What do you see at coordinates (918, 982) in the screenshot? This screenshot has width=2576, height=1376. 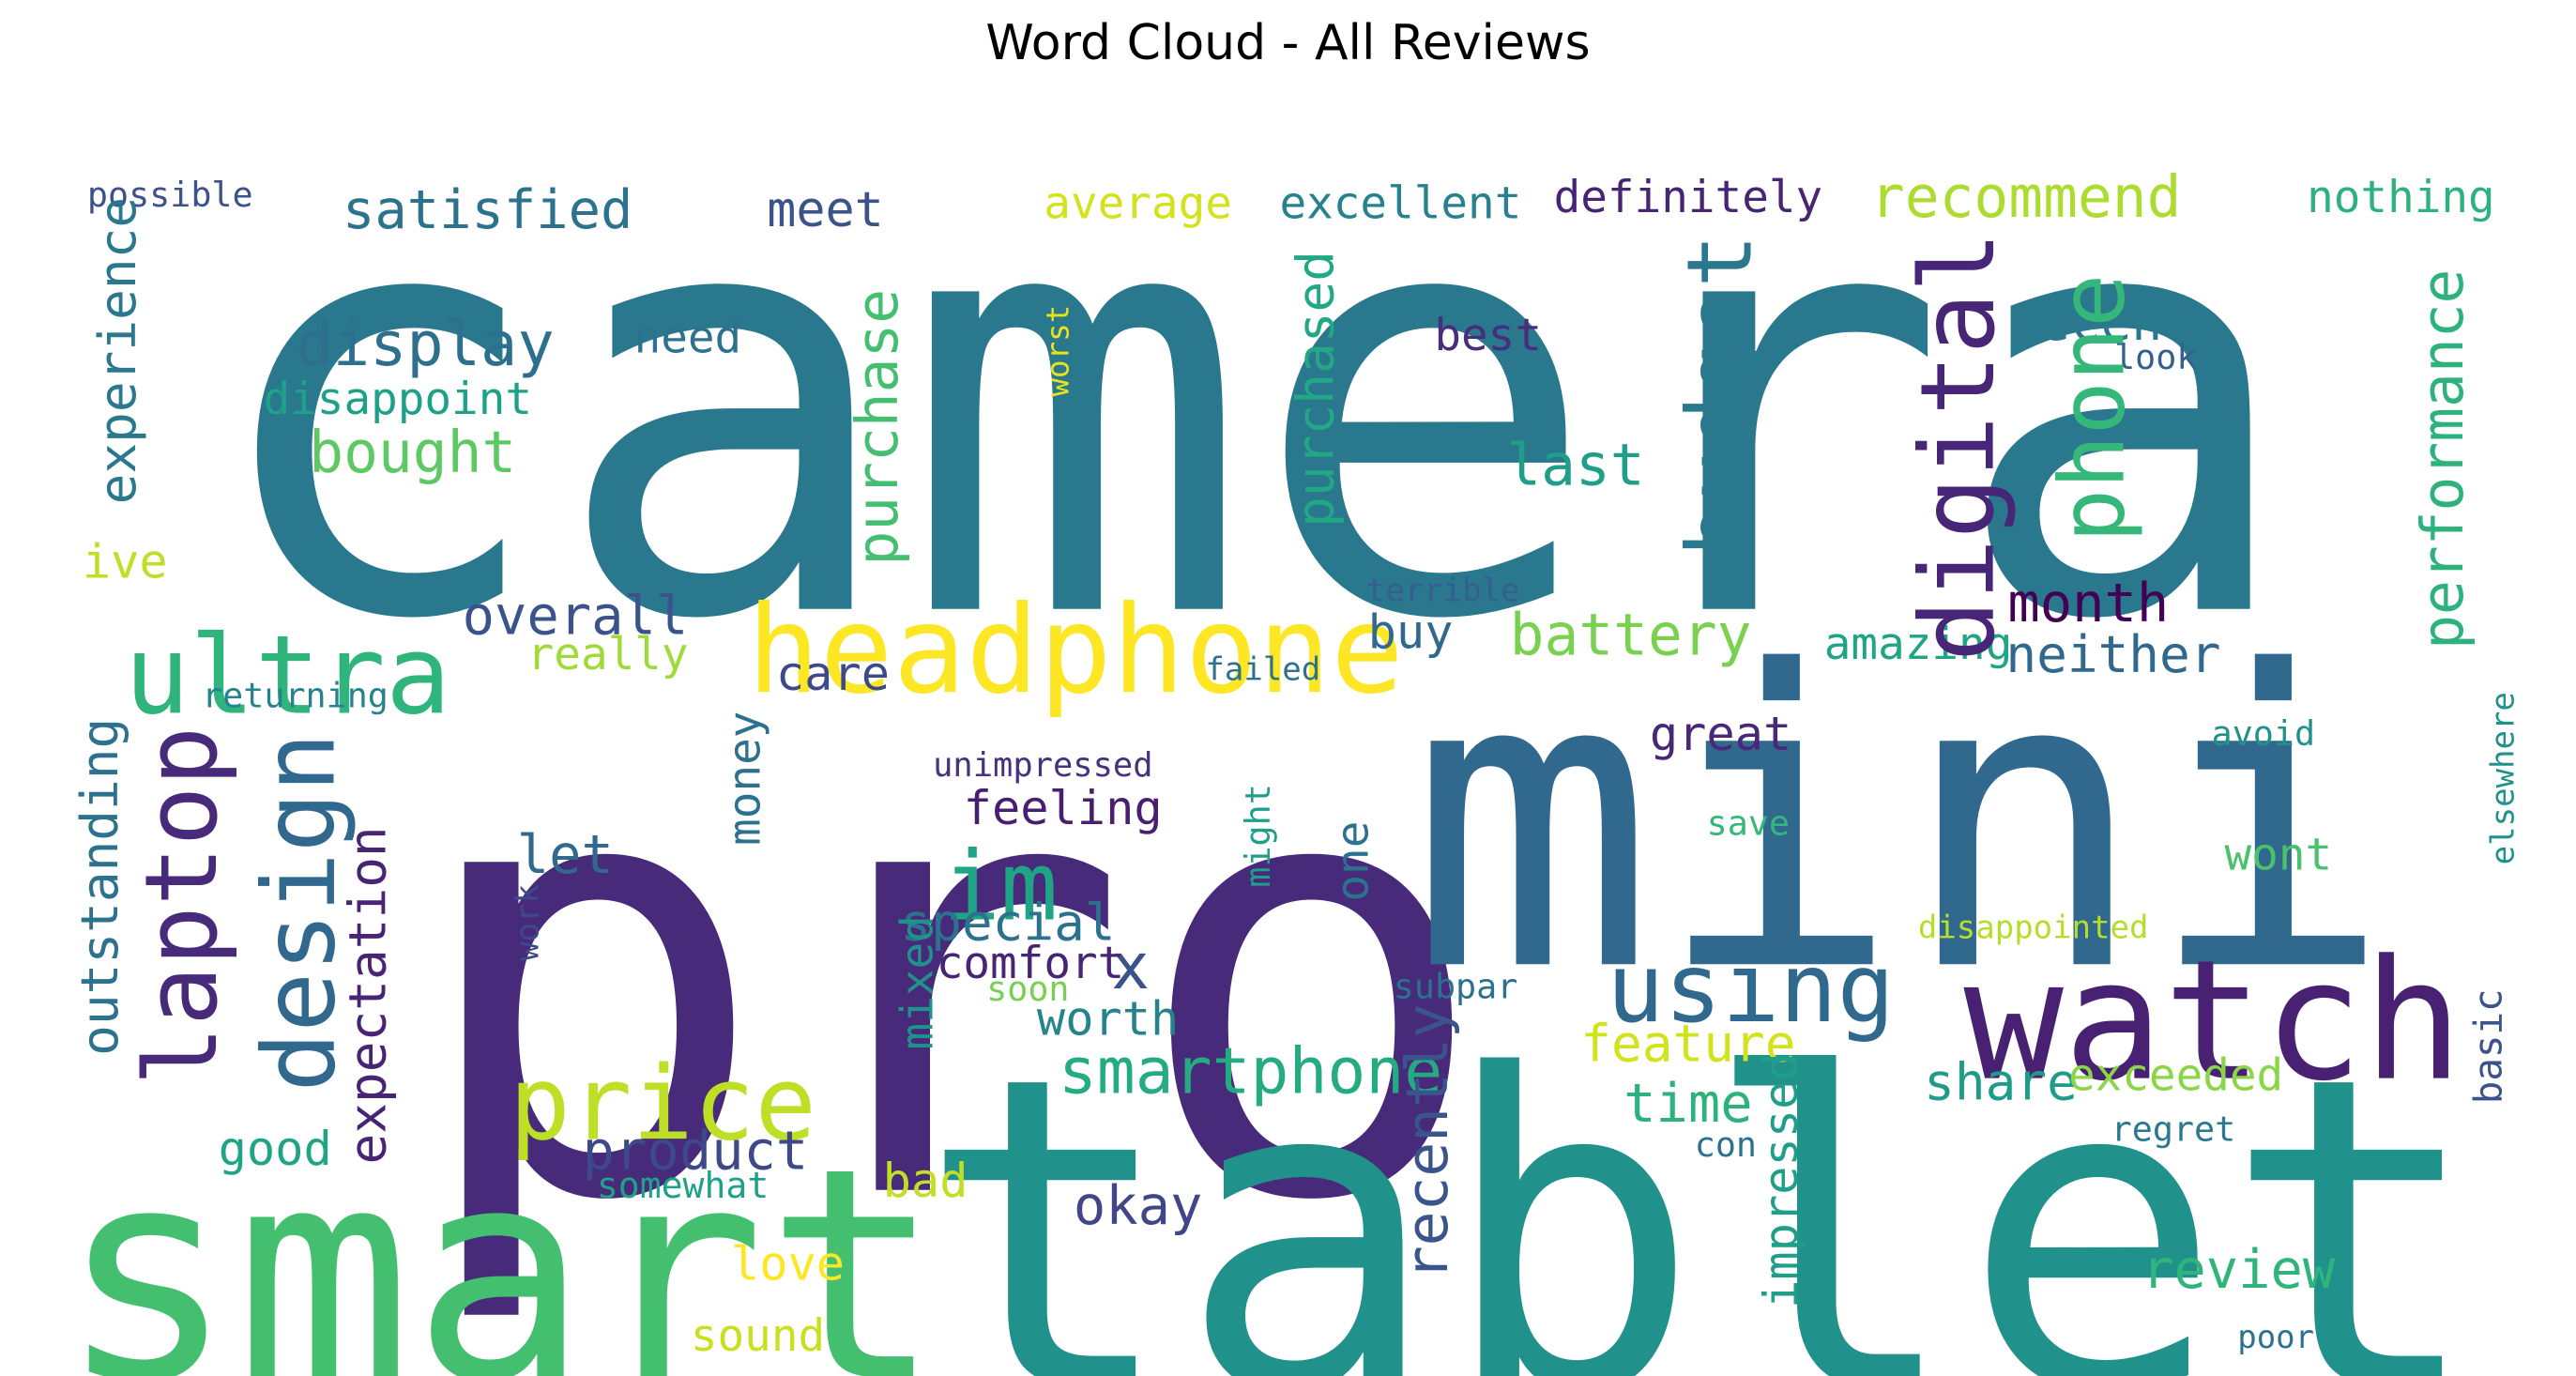 I see `word-mixed: mixed` at bounding box center [918, 982].